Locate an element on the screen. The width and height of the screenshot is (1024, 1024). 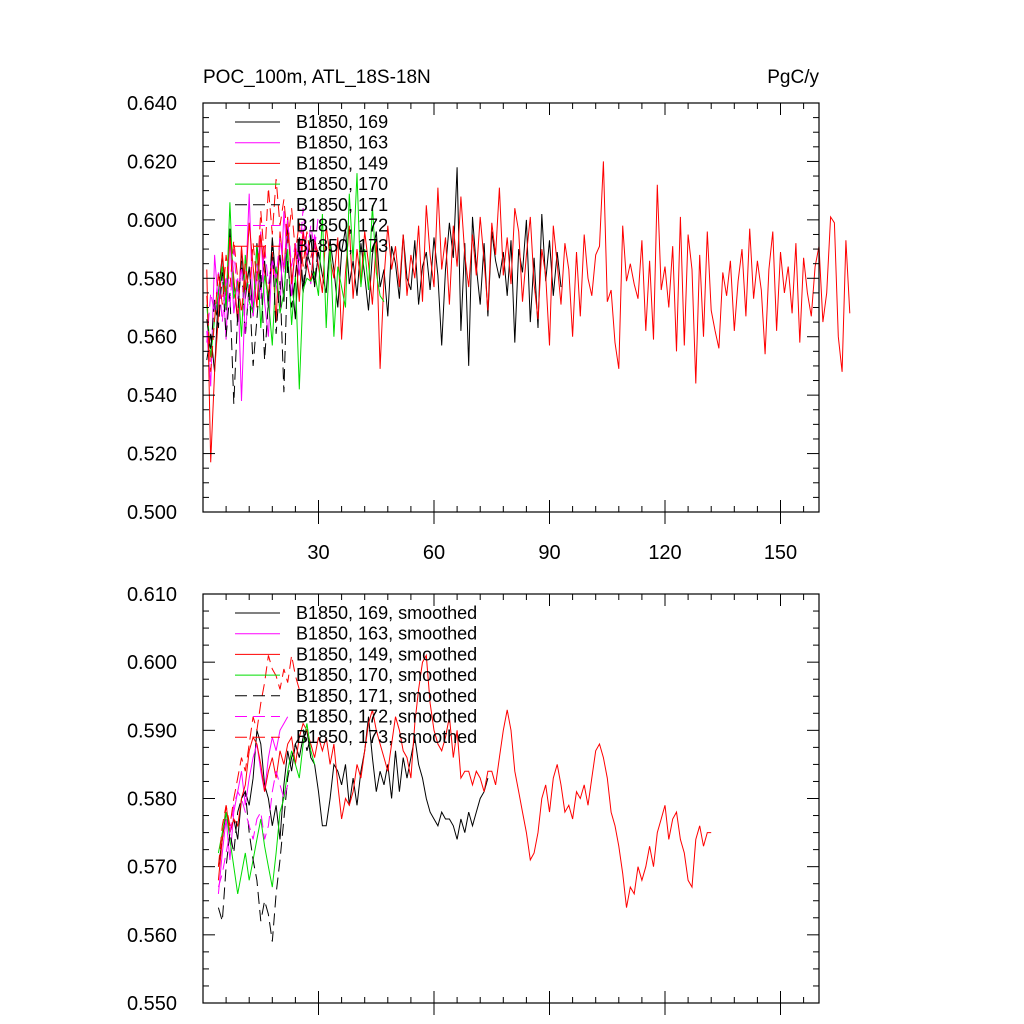
x-tick-label: 60 is located at coordinates (434, 553).